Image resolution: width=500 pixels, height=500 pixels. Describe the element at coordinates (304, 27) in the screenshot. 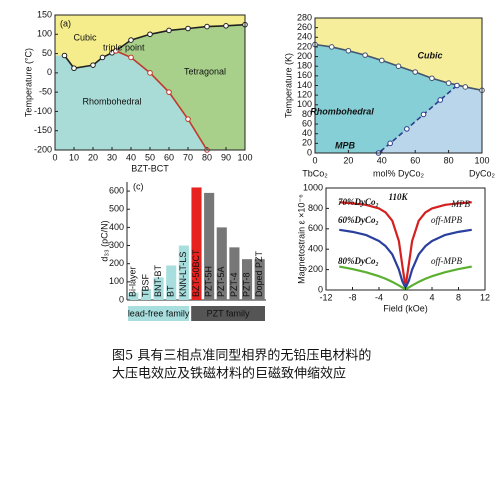

I see `y-tick-label: 260` at that location.